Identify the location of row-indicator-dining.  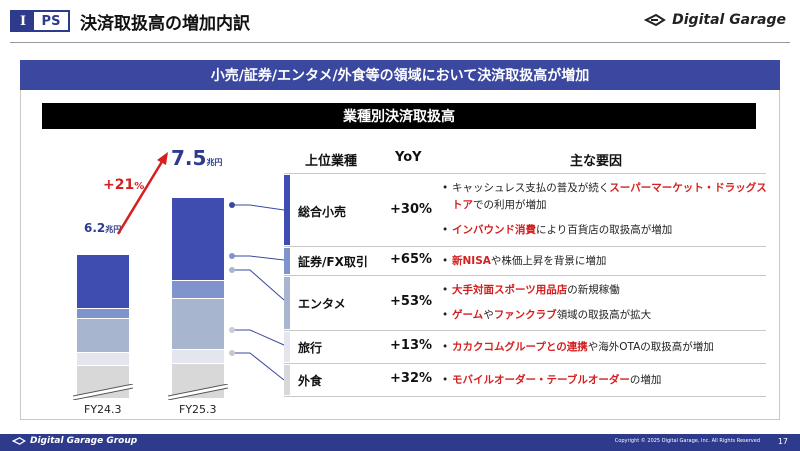
(287, 380).